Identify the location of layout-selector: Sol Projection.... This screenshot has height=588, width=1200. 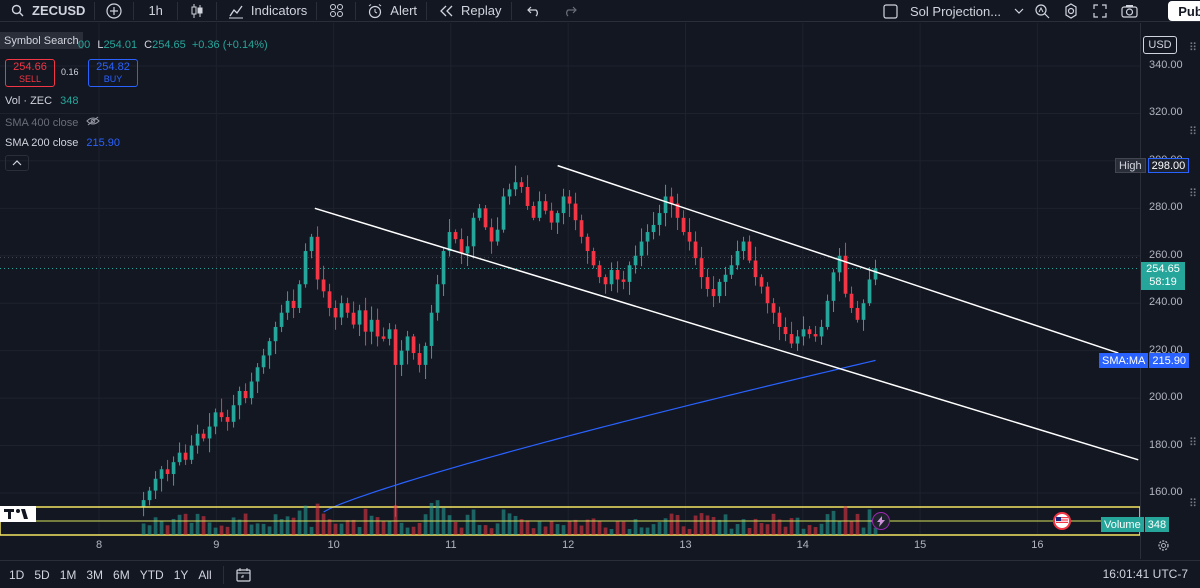
(954, 11).